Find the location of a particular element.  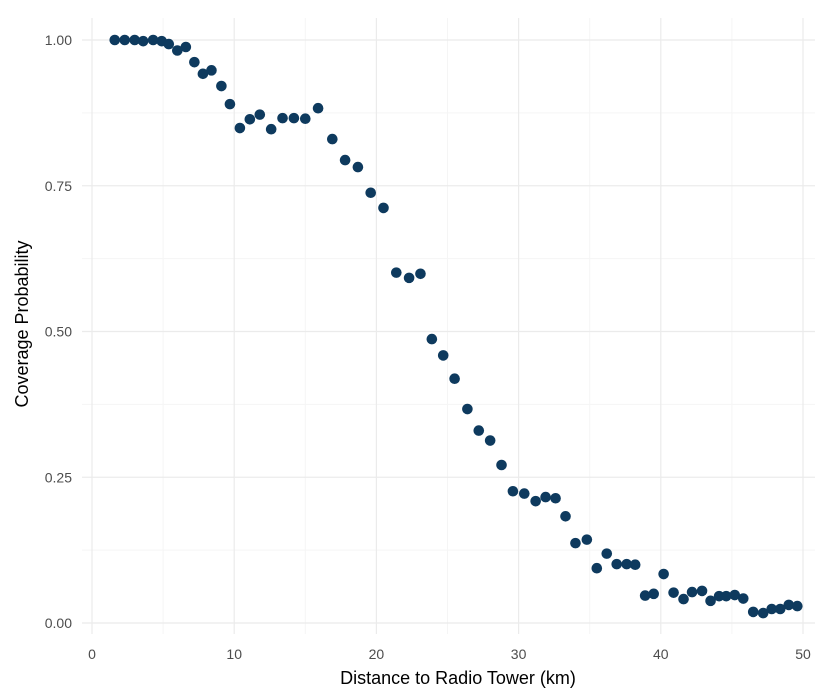

y-tick-label: 1.00 is located at coordinates (58, 40).